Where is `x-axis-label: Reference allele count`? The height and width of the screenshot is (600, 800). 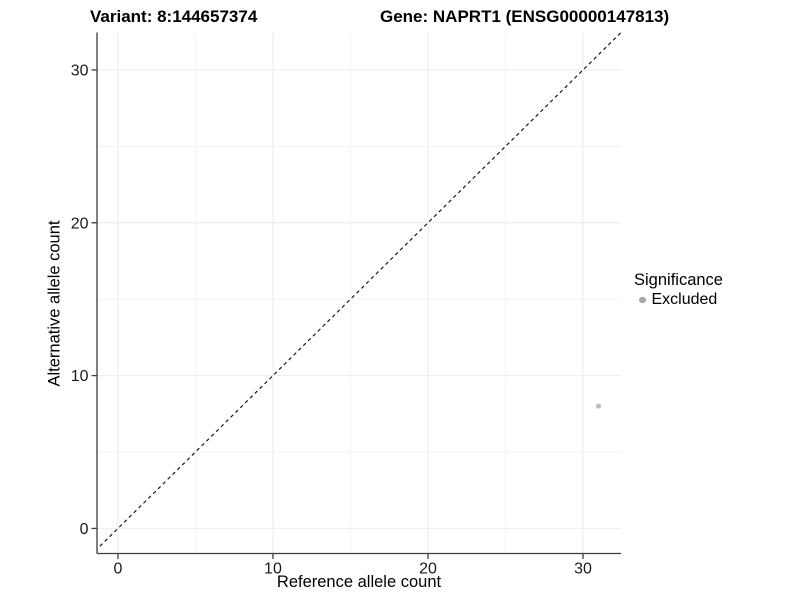 x-axis-label: Reference allele count is located at coordinates (359, 582).